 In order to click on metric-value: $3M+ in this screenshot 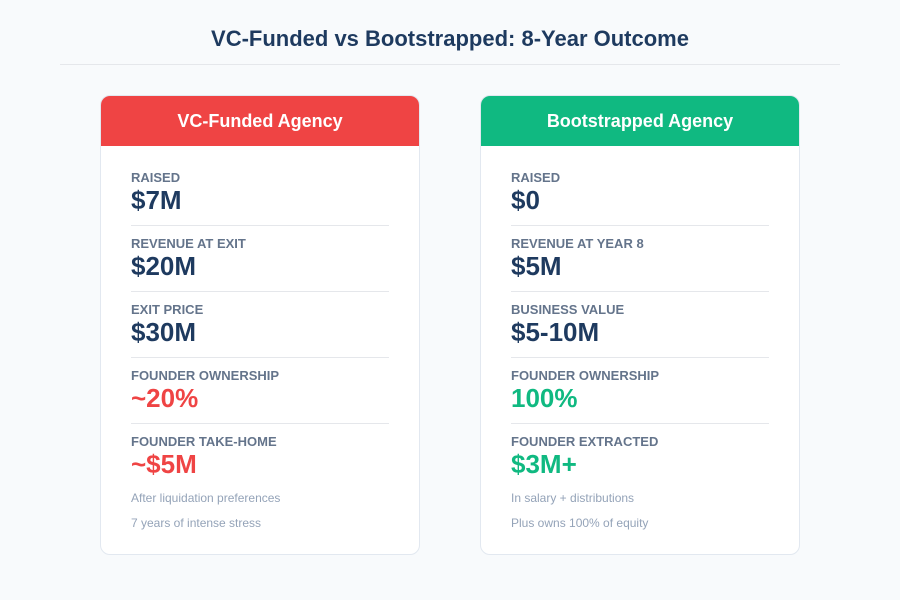, I will do `click(544, 464)`.